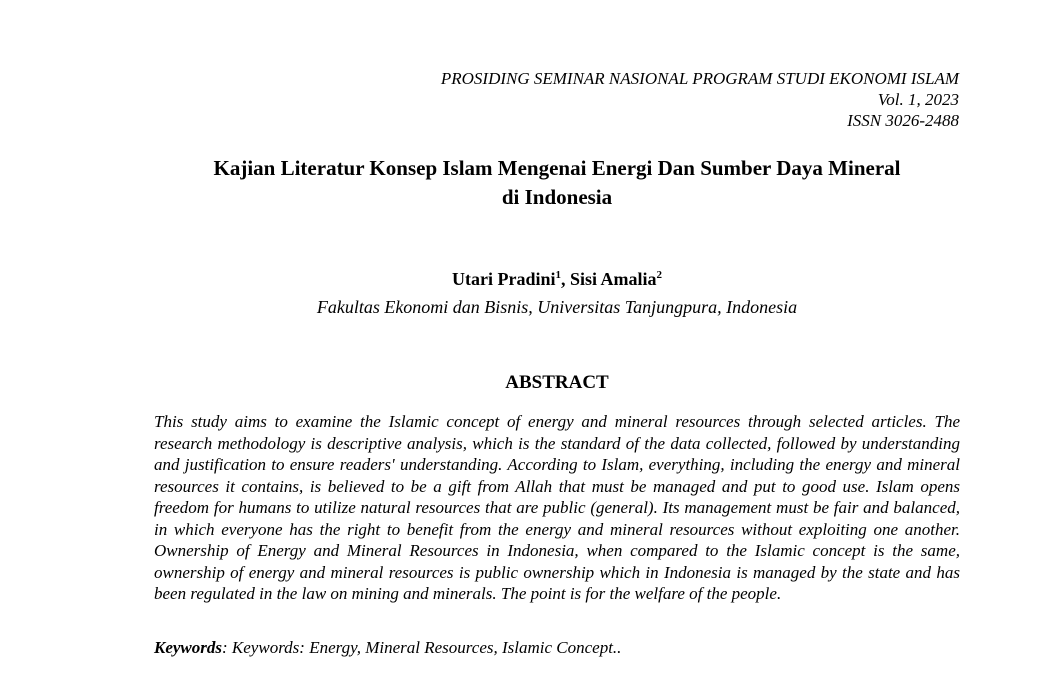 This screenshot has width=1059, height=681. What do you see at coordinates (903, 120) in the screenshot?
I see `issn: ISSN 3026-2488` at bounding box center [903, 120].